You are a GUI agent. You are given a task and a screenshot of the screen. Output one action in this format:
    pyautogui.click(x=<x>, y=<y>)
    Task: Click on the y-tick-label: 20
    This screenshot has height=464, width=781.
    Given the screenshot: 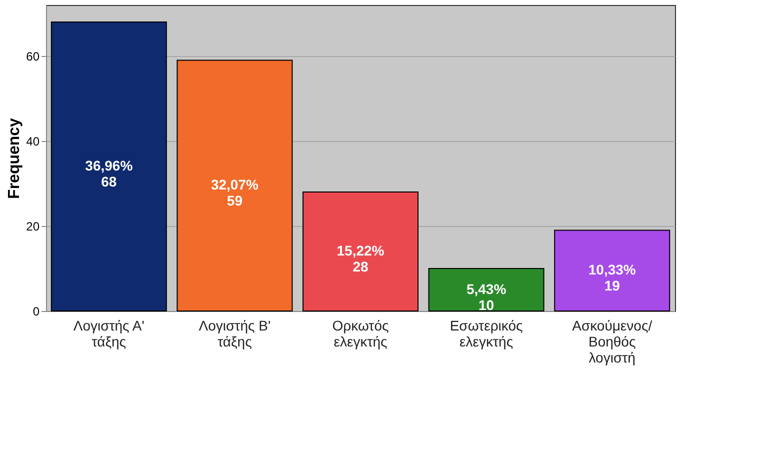 What is the action you would take?
    pyautogui.click(x=33, y=227)
    